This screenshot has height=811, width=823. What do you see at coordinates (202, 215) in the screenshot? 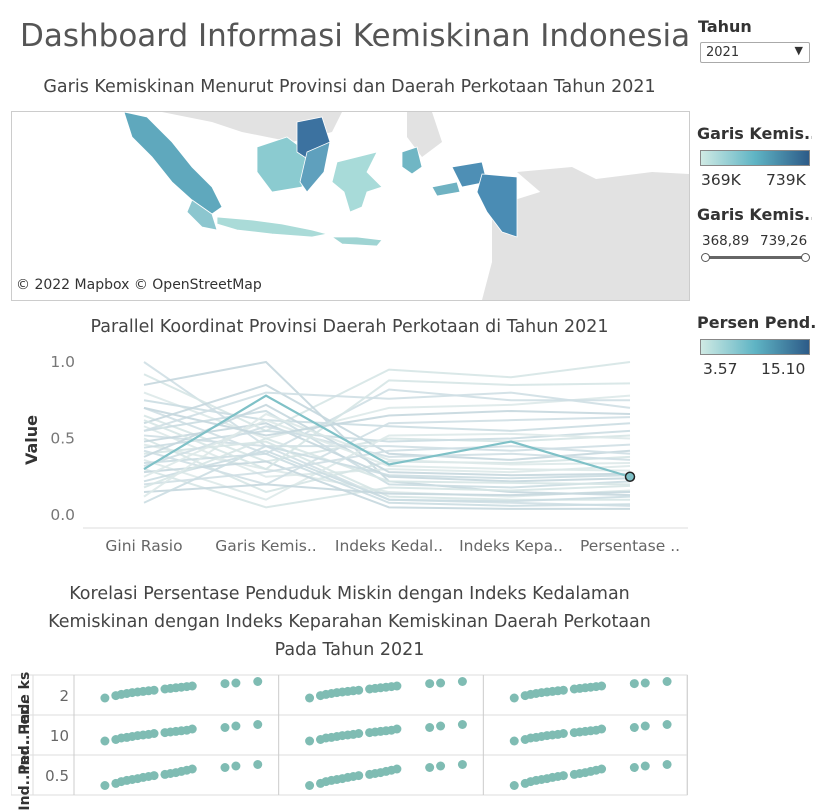
I see `sumatra-south` at bounding box center [202, 215].